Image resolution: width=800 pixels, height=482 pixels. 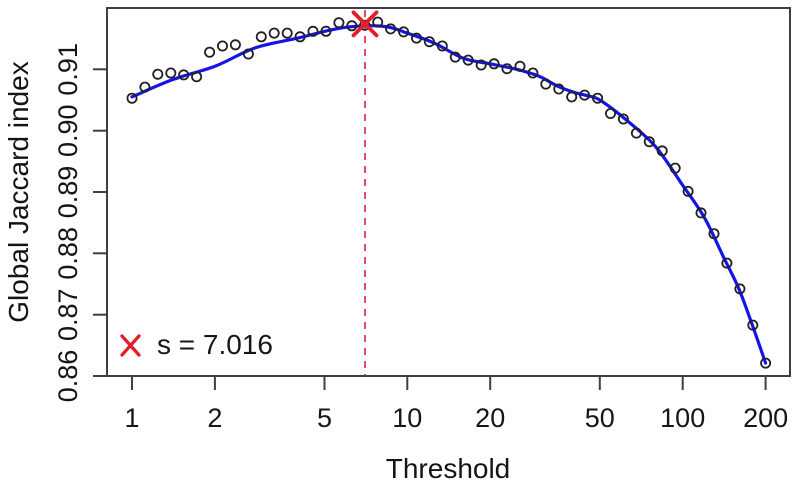 I want to click on y-tick-label: 0.88, so click(x=68, y=253).